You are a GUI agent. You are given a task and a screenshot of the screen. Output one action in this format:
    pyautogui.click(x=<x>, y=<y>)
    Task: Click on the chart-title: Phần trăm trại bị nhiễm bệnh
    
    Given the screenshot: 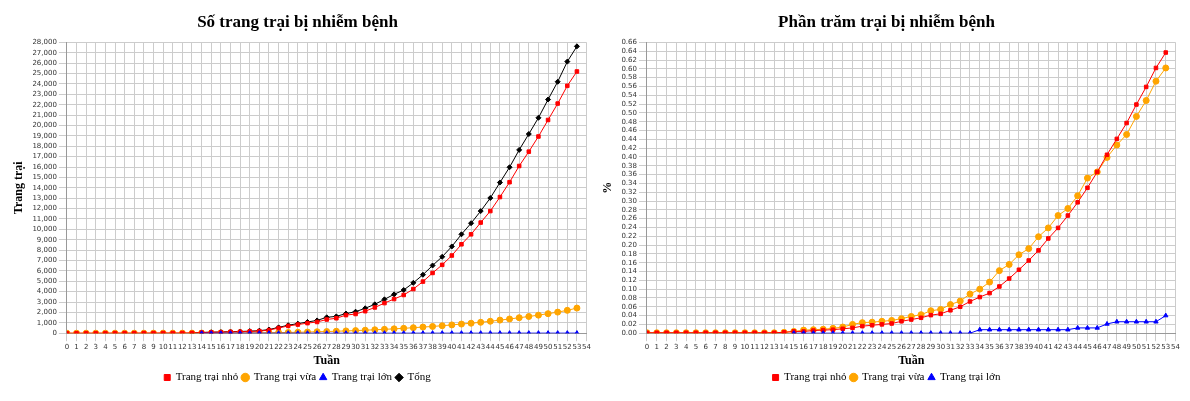 What is the action you would take?
    pyautogui.click(x=887, y=21)
    